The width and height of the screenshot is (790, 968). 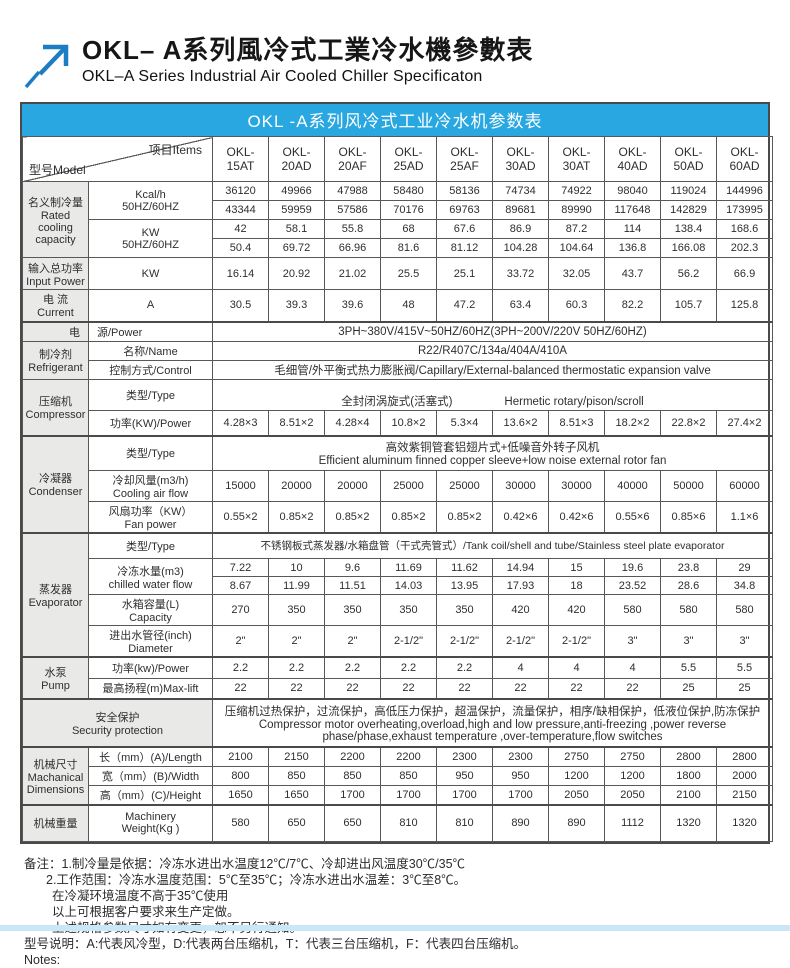 I want to click on compressor-type-zh: 全封闭涡旋式(活塞式), so click(x=397, y=401).